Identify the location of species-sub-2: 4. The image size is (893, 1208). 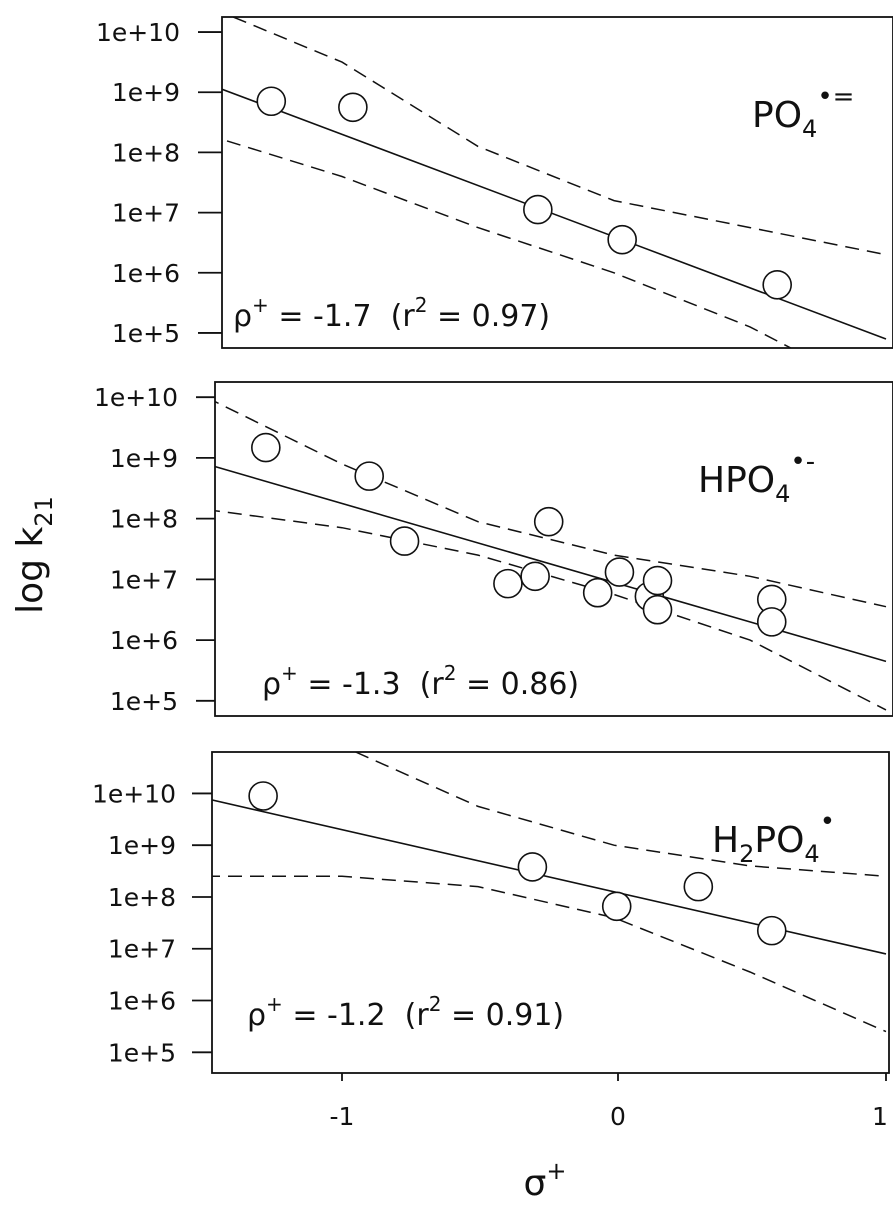
(811, 854).